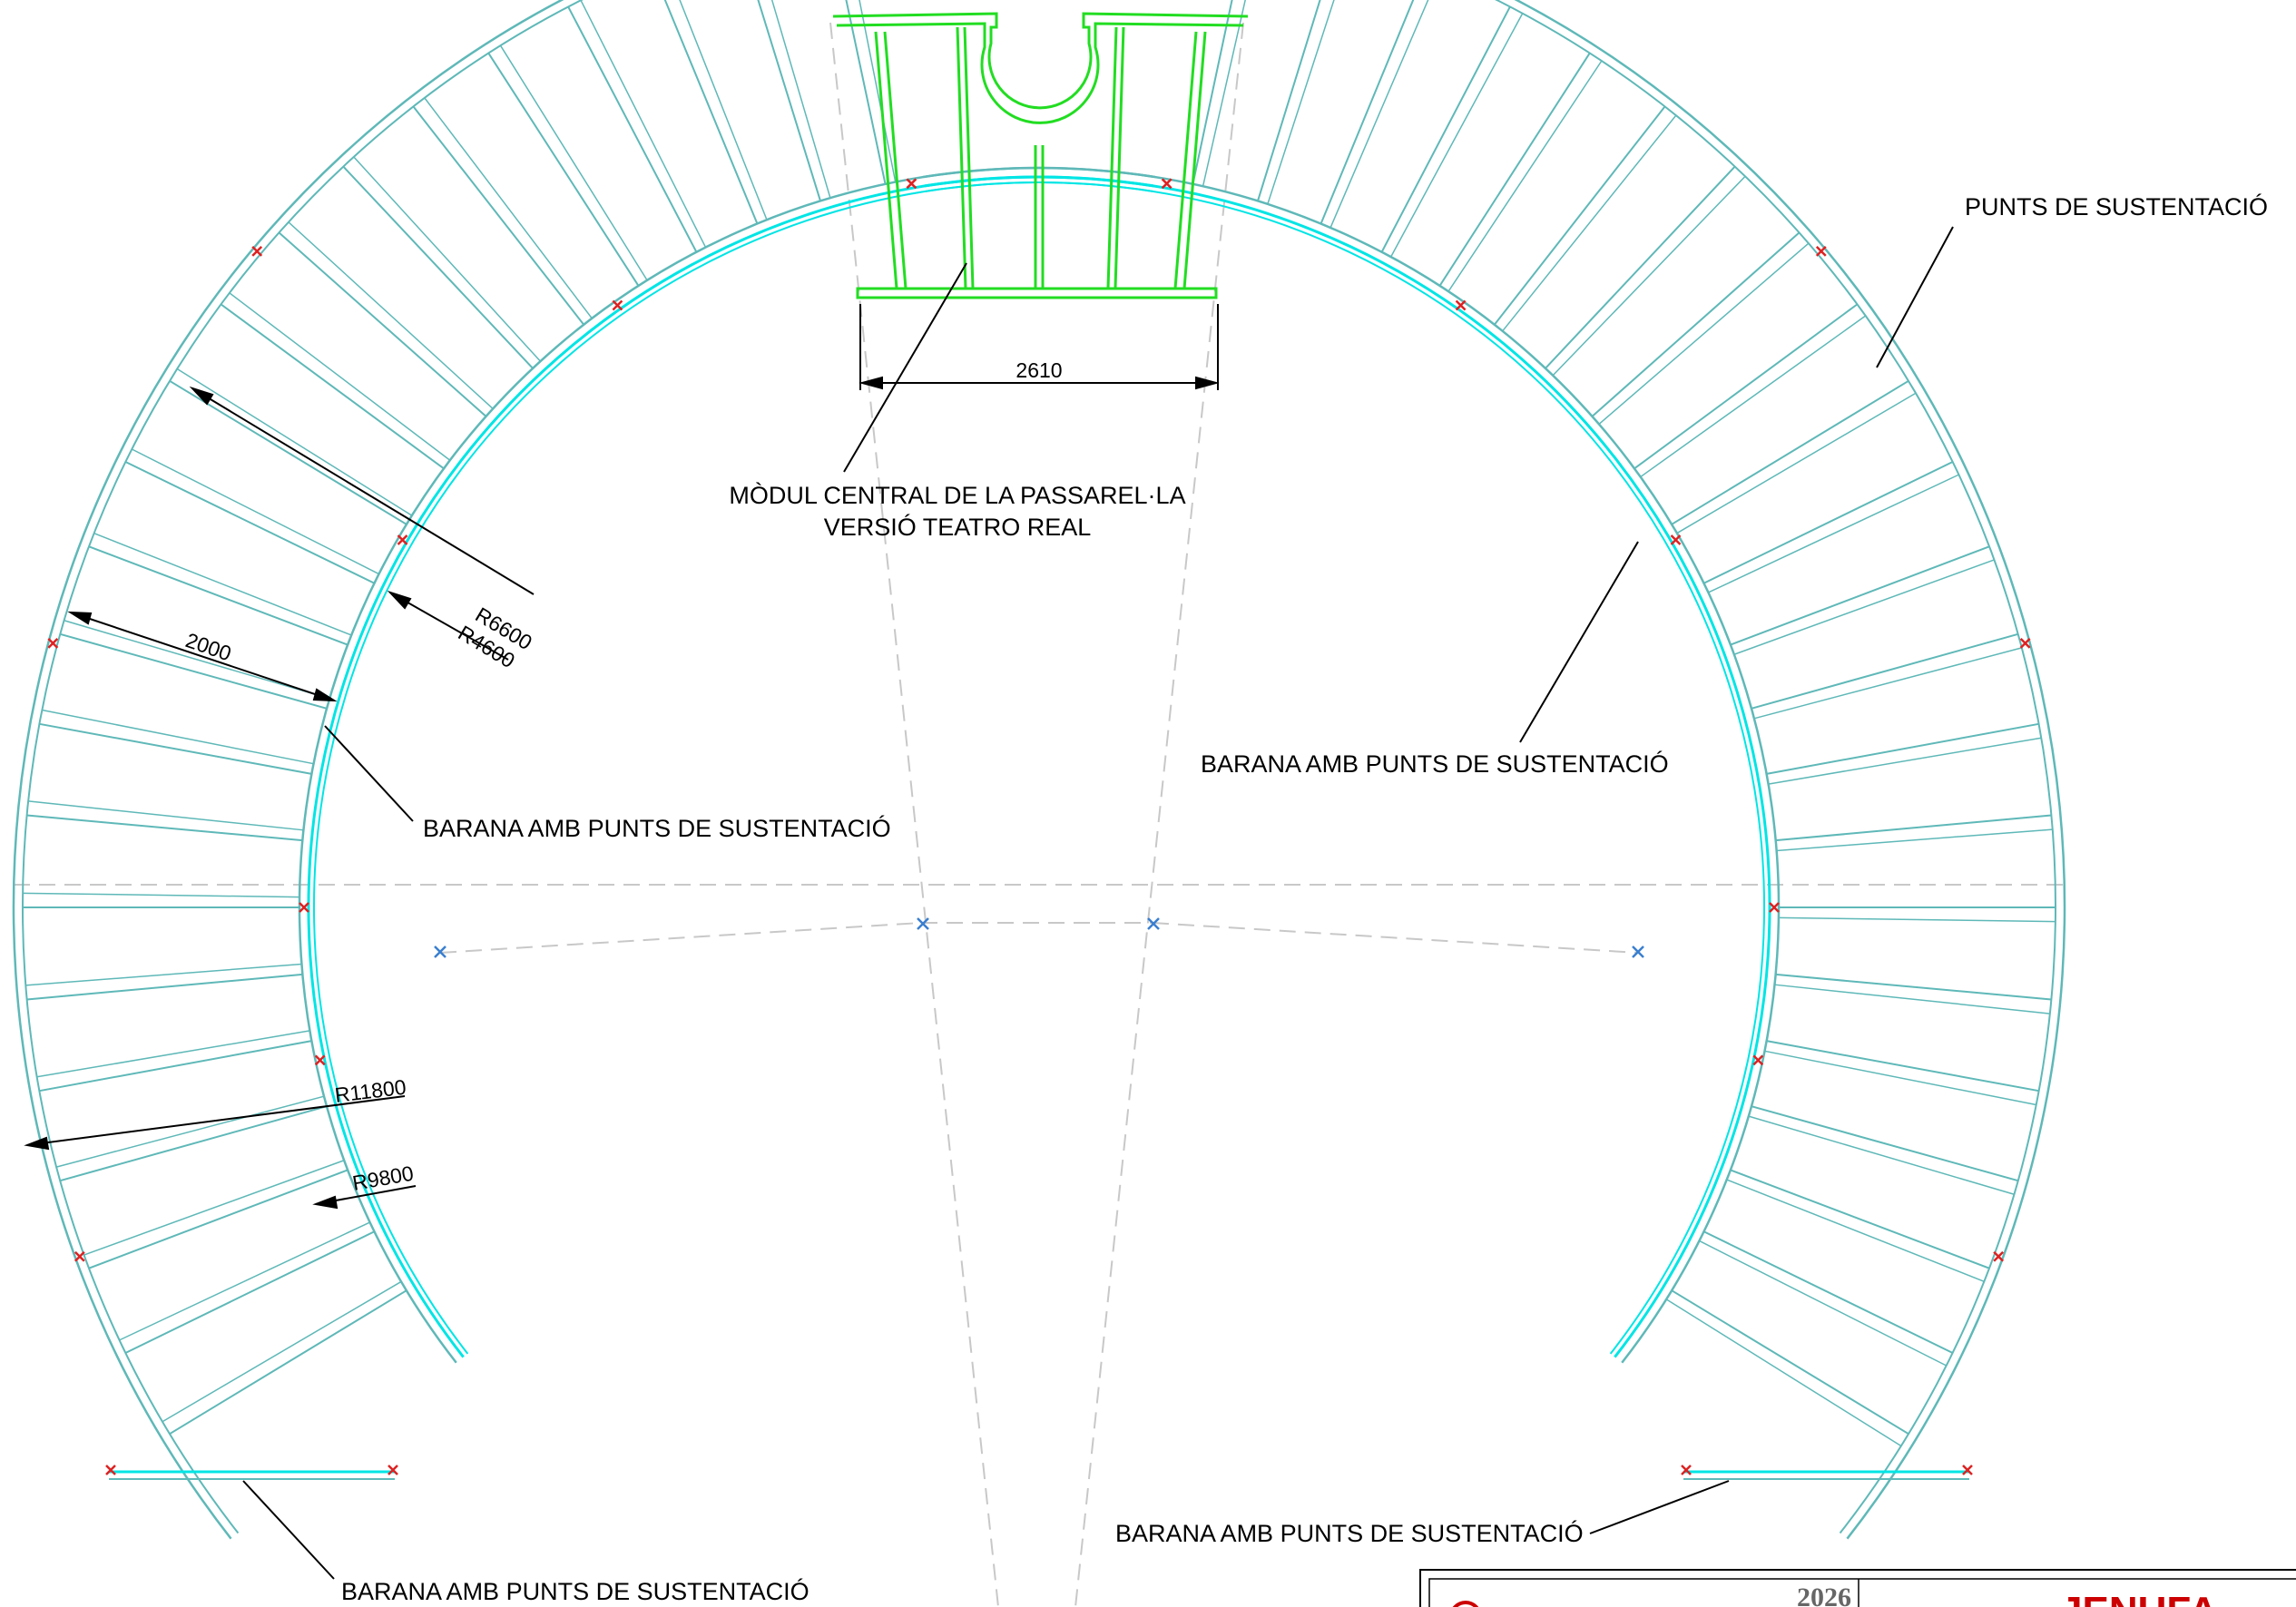  I want to click on dimension-radius-inner-lower: R9800, so click(382, 1178).